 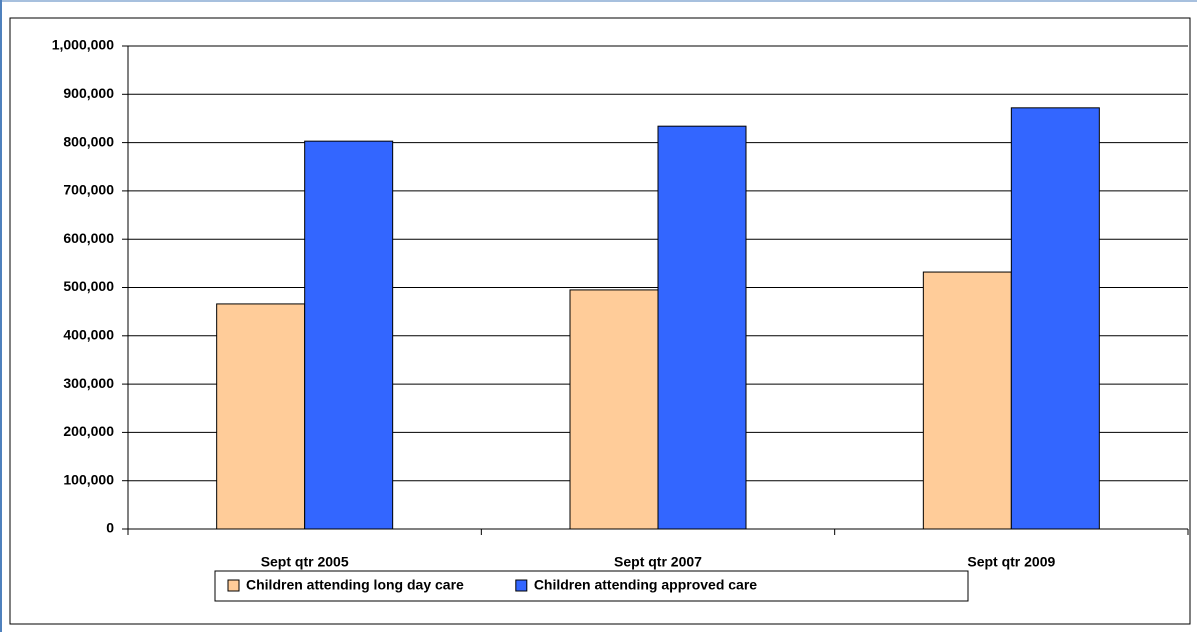 What do you see at coordinates (658, 562) in the screenshot?
I see `x-tick-label: Sept qtr 2007` at bounding box center [658, 562].